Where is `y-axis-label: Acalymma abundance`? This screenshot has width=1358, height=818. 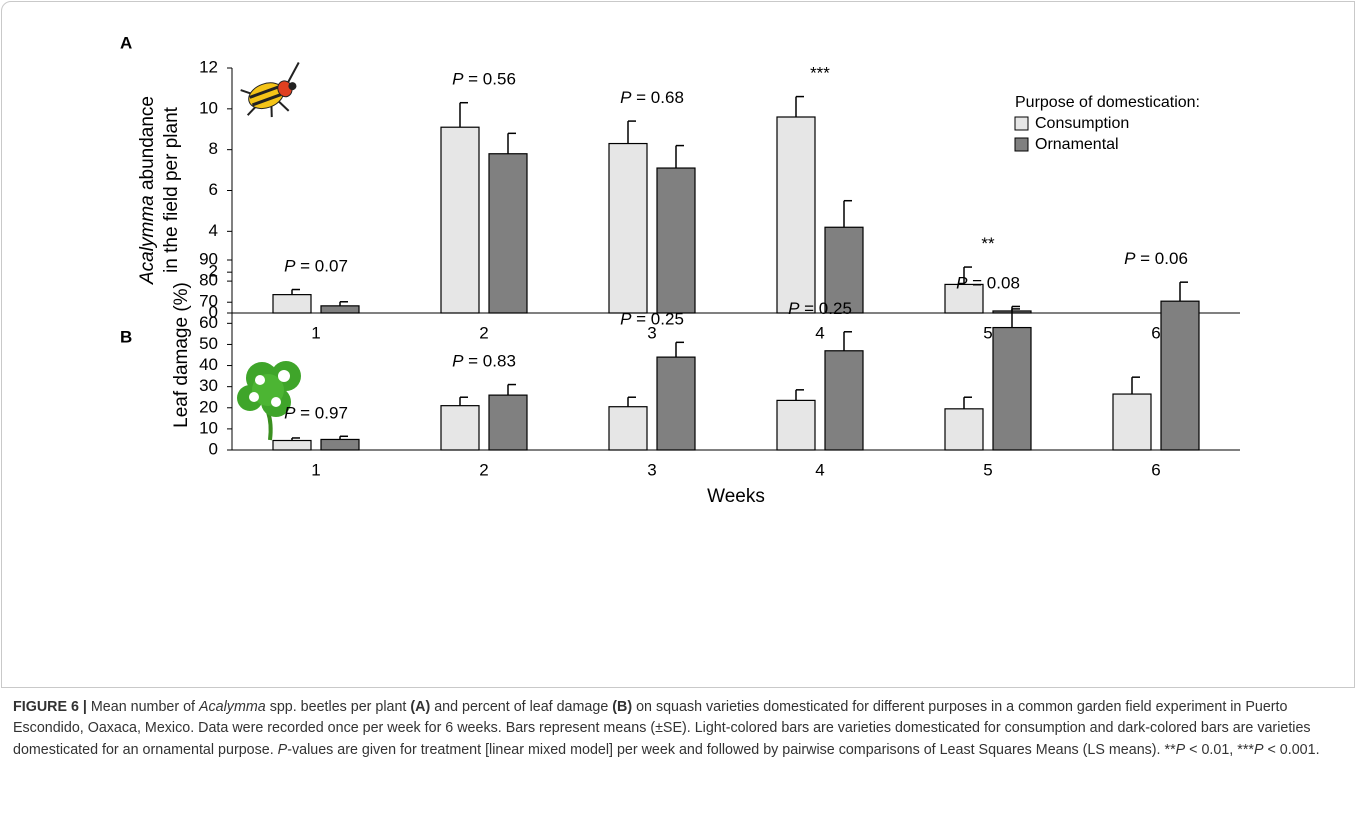
y-axis-label: Acalymma abundance is located at coordinates (147, 190).